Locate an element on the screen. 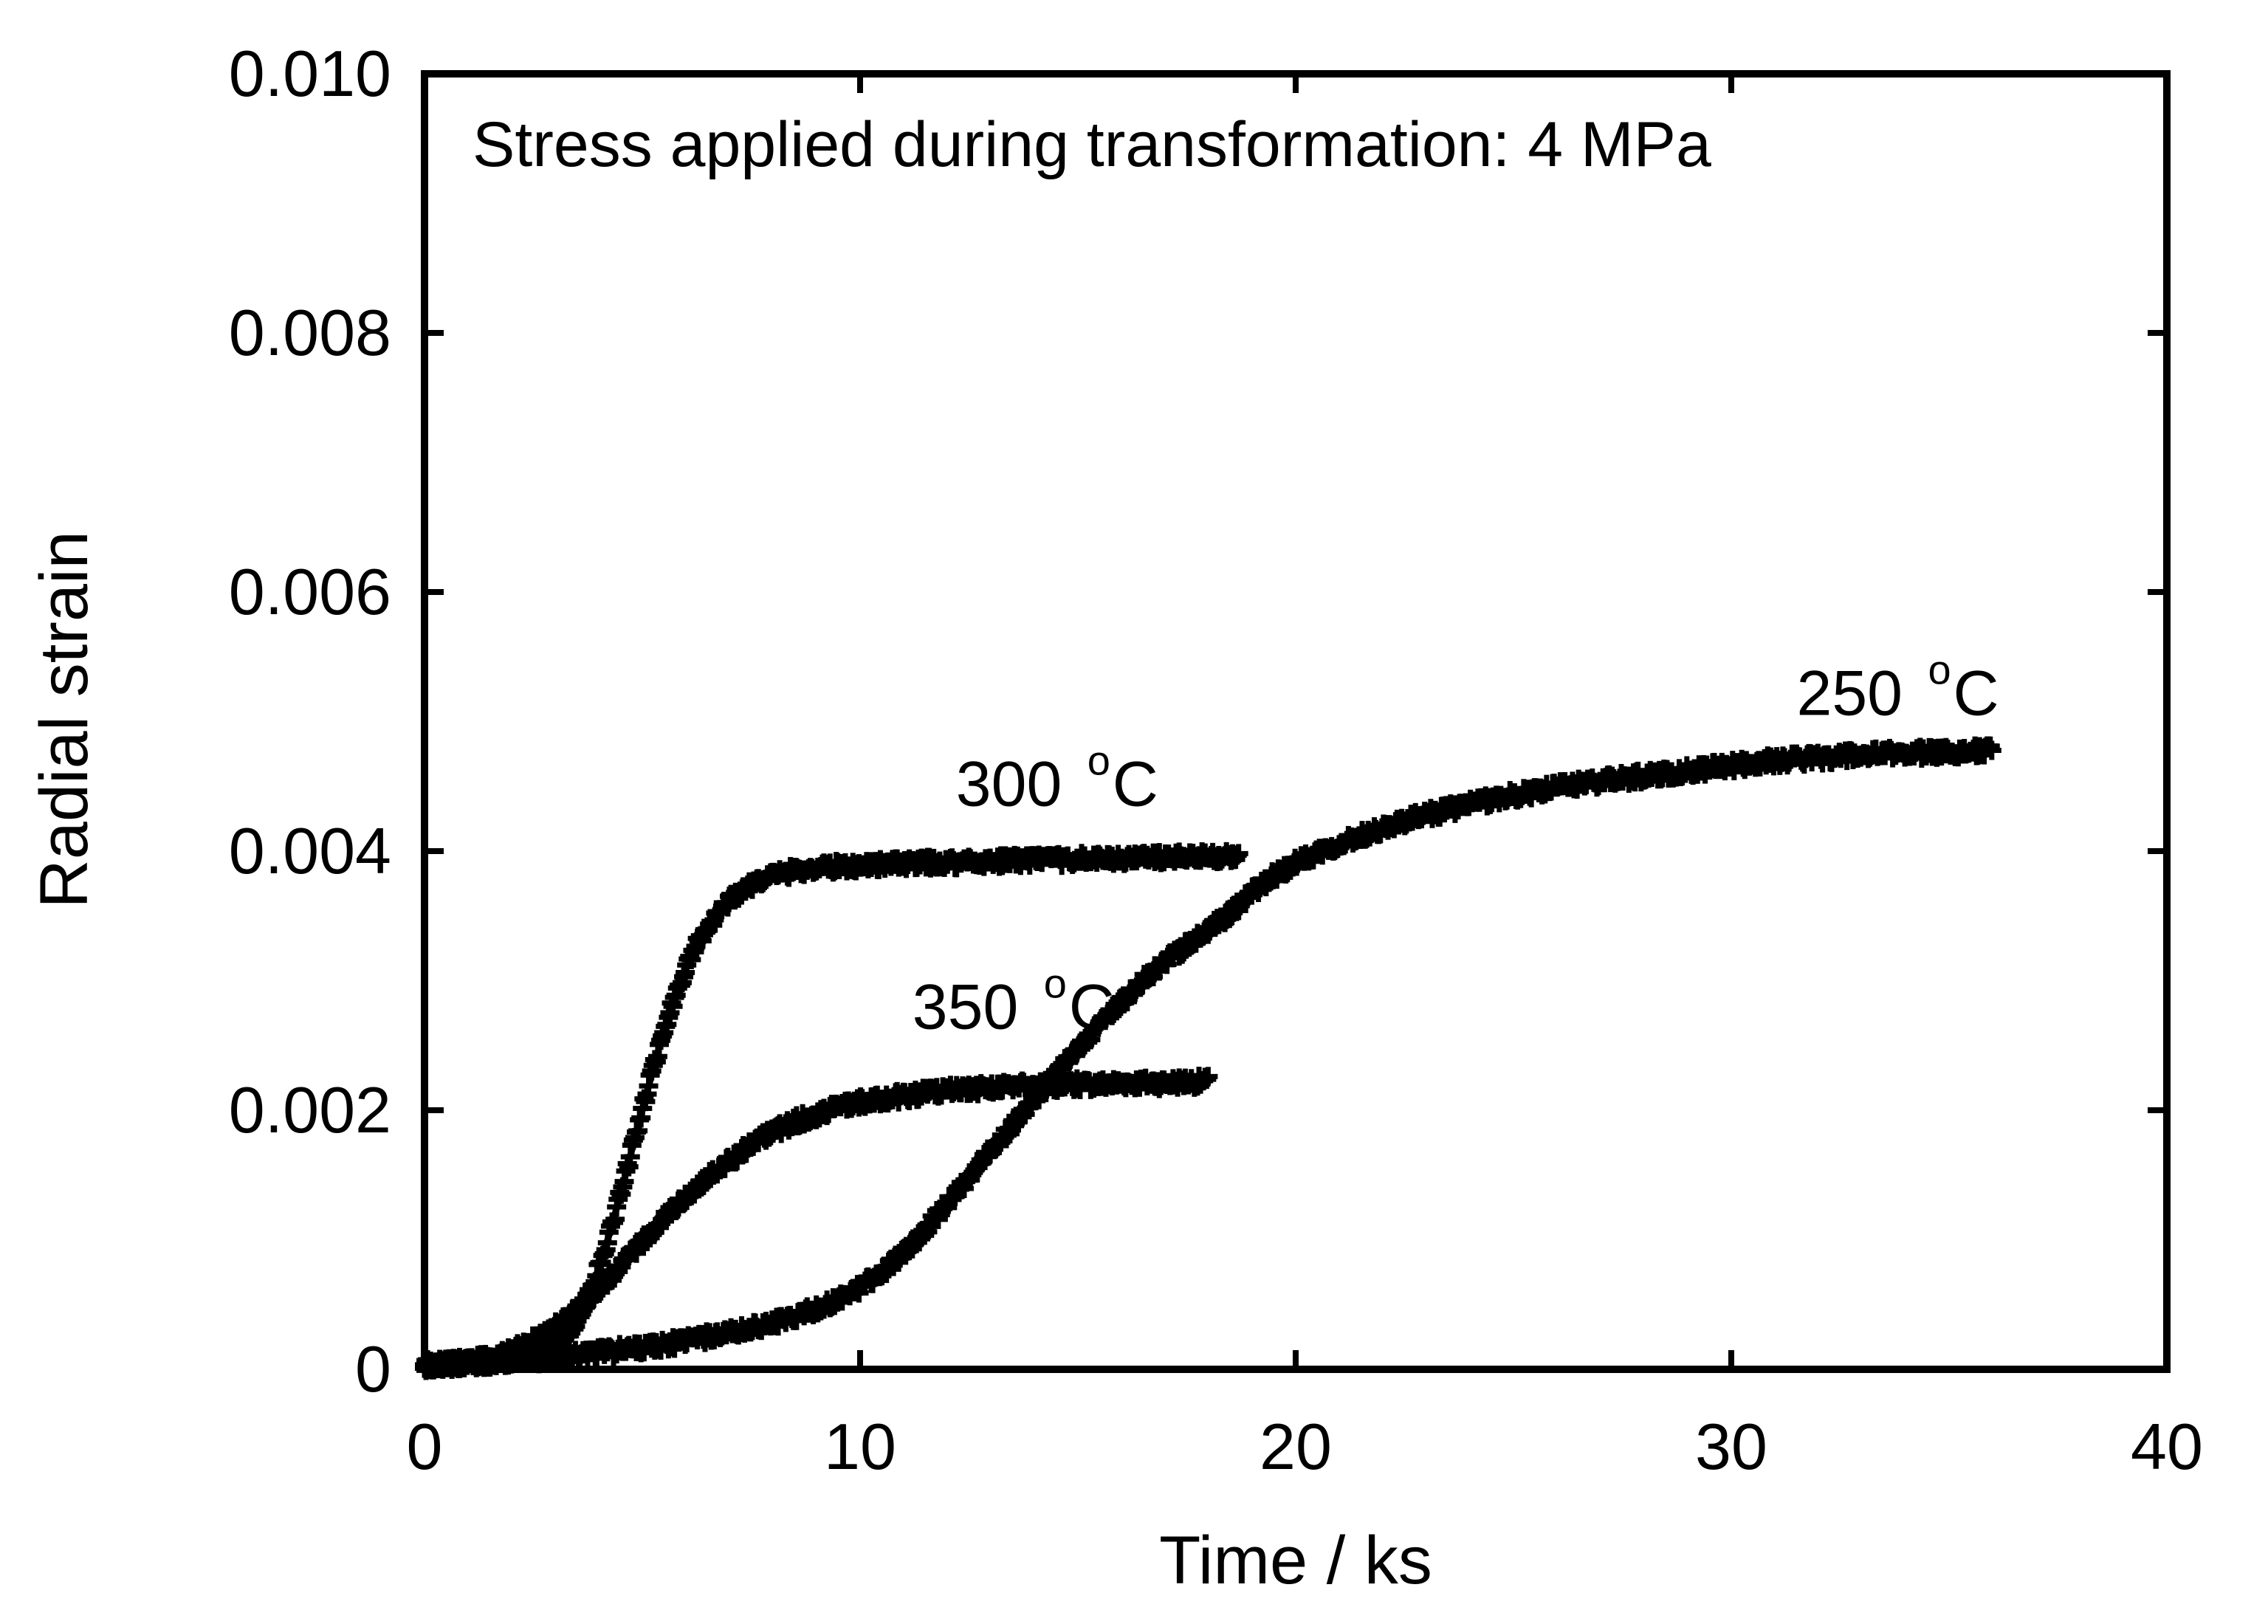 Image resolution: width=2268 pixels, height=1624 pixels. series-label-temperature: 350 is located at coordinates (966, 1006).